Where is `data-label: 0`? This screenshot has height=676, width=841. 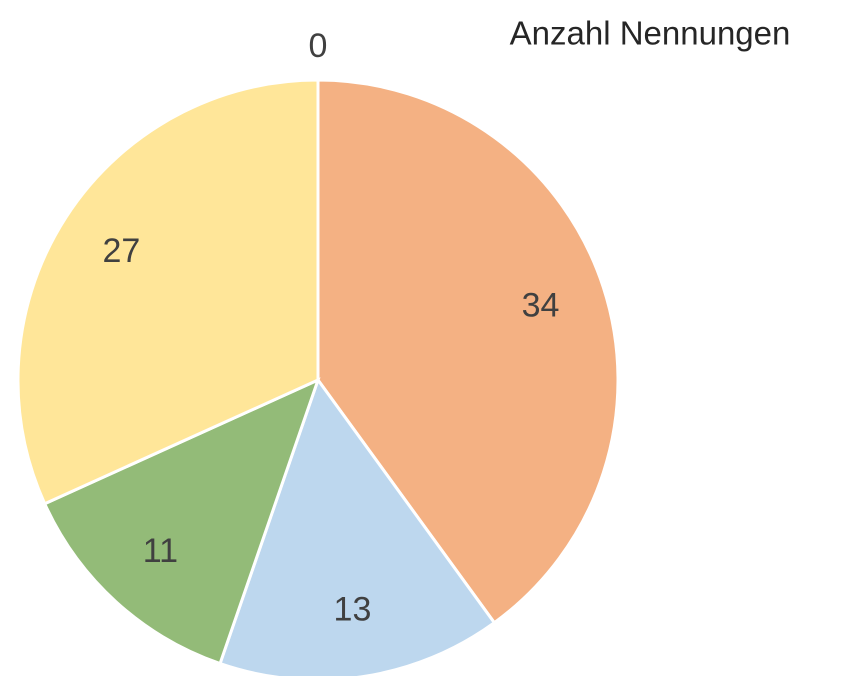
data-label: 0 is located at coordinates (318, 46).